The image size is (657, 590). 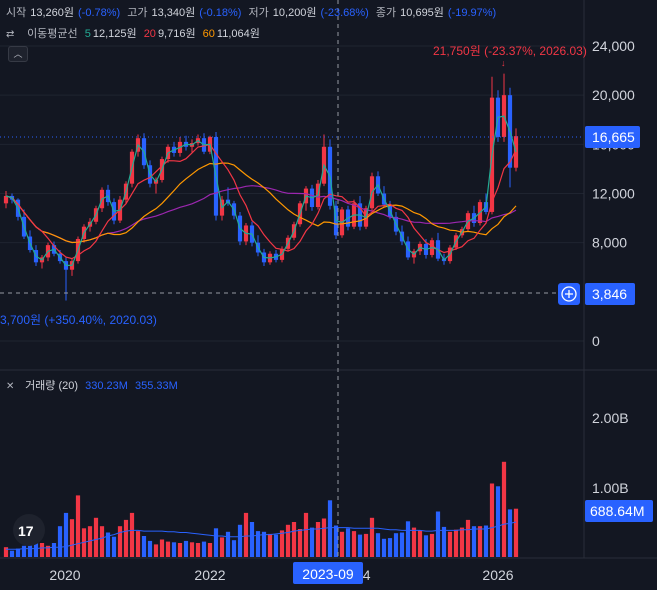 I want to click on add-price-alert-button, so click(x=569, y=294).